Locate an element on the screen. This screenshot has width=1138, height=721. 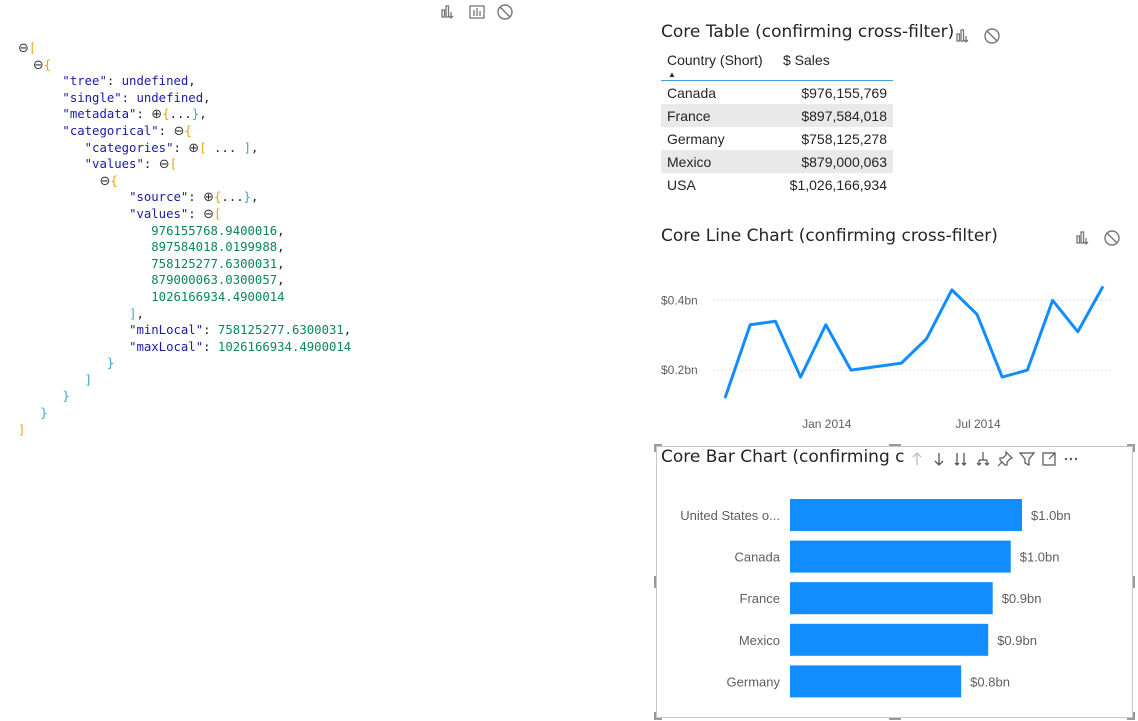
drill-down-icon is located at coordinates (961, 459).